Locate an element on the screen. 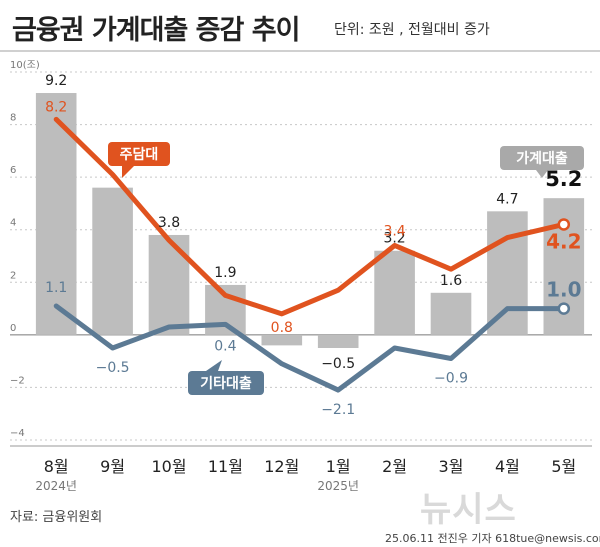  x-tick-label: 10월 is located at coordinates (168, 466).